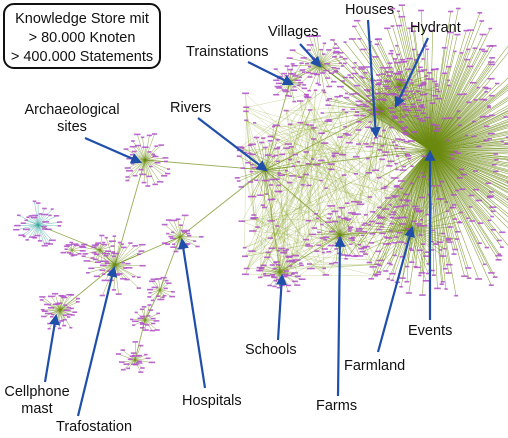  I want to click on houses-arrow, so click(373, 79).